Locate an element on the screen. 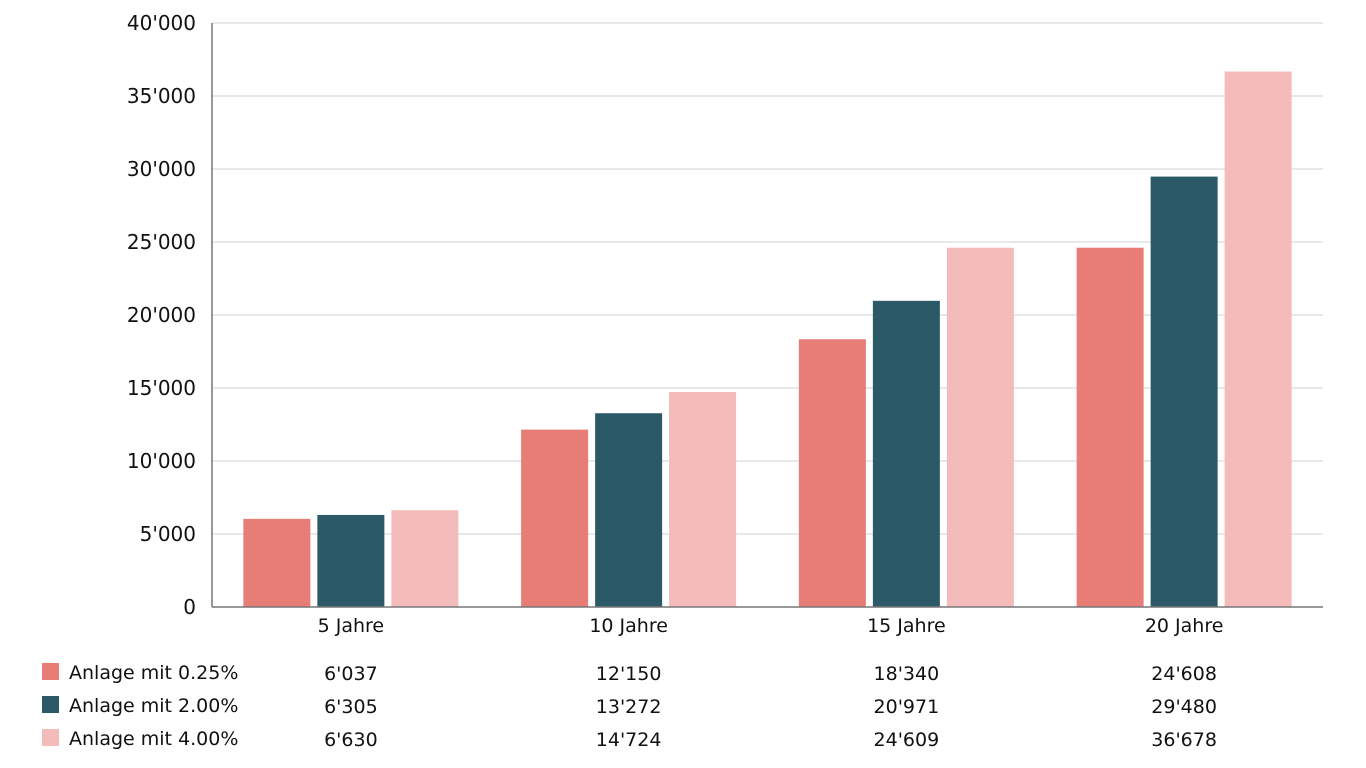 The image size is (1366, 768). y-tick-label: 15'000 is located at coordinates (161, 388).